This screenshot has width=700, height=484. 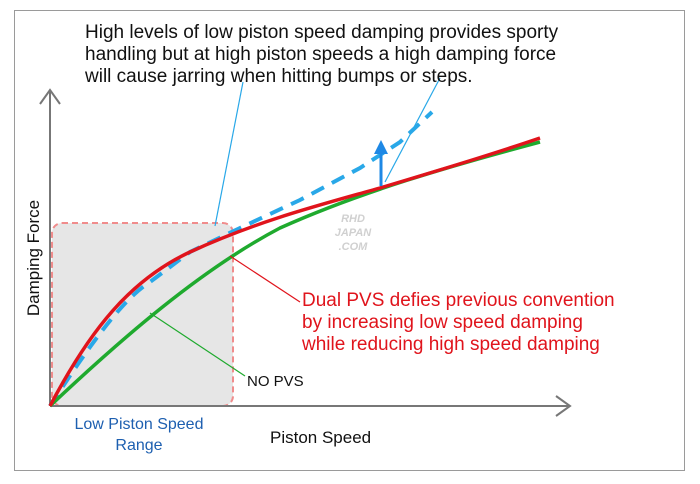 What do you see at coordinates (353, 247) in the screenshot?
I see `watermark-line-3: .COM` at bounding box center [353, 247].